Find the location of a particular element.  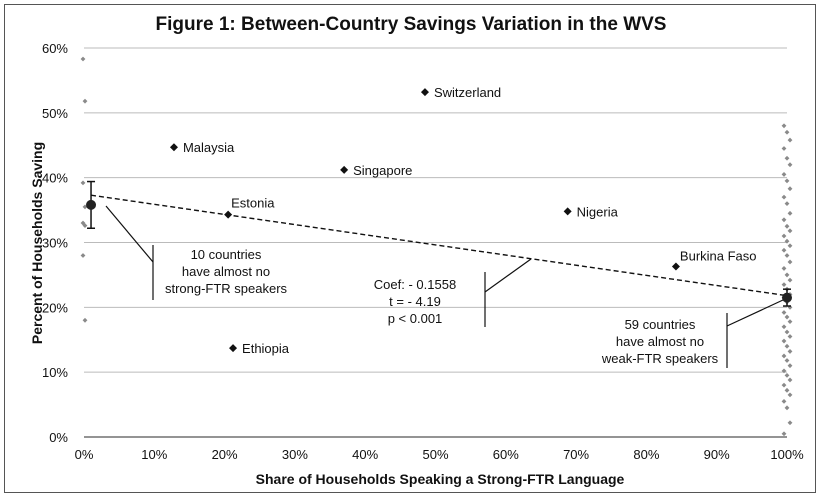

x-tick-label: 100% is located at coordinates (787, 454).